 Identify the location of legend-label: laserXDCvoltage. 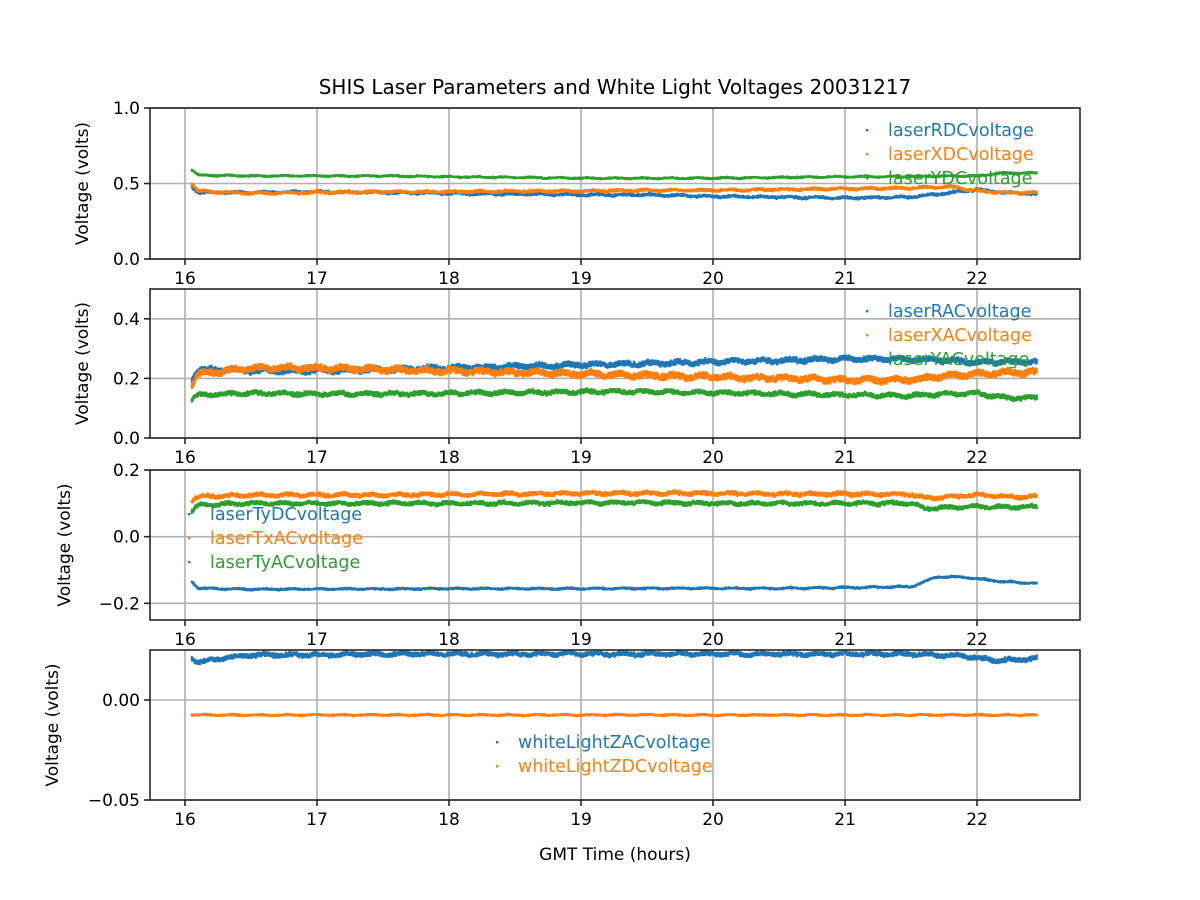
(961, 155).